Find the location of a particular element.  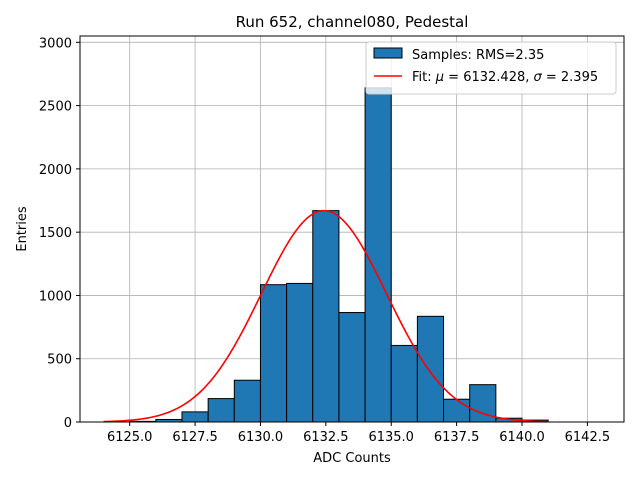

y-tick-label: 0 is located at coordinates (68, 423).